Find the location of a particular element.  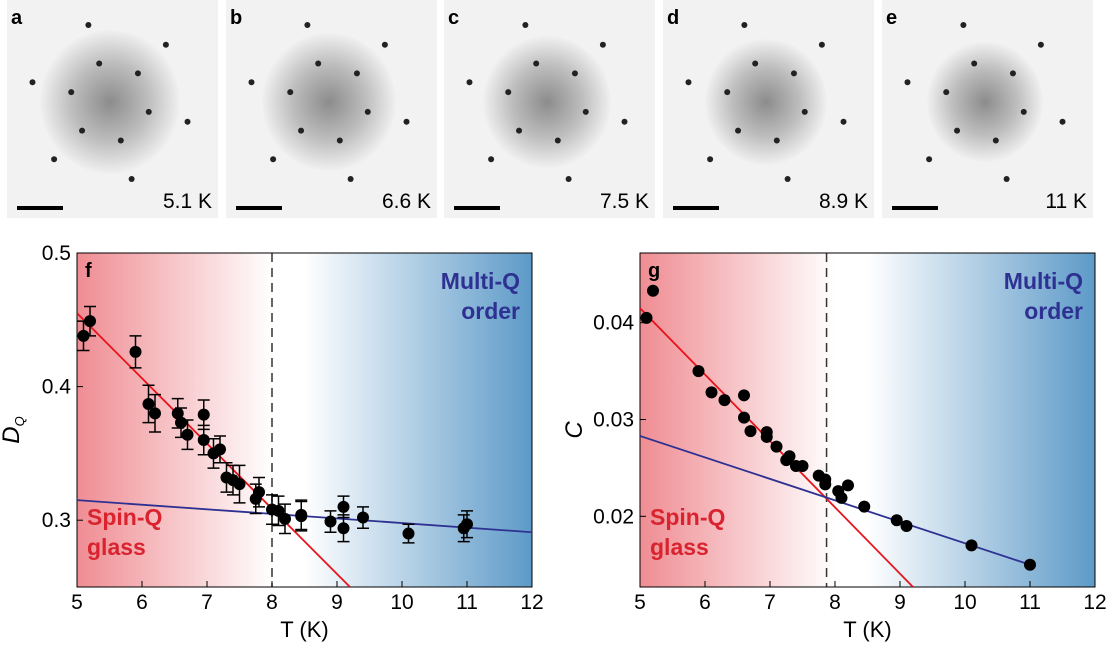

y-axis-label: C is located at coordinates (574, 430).